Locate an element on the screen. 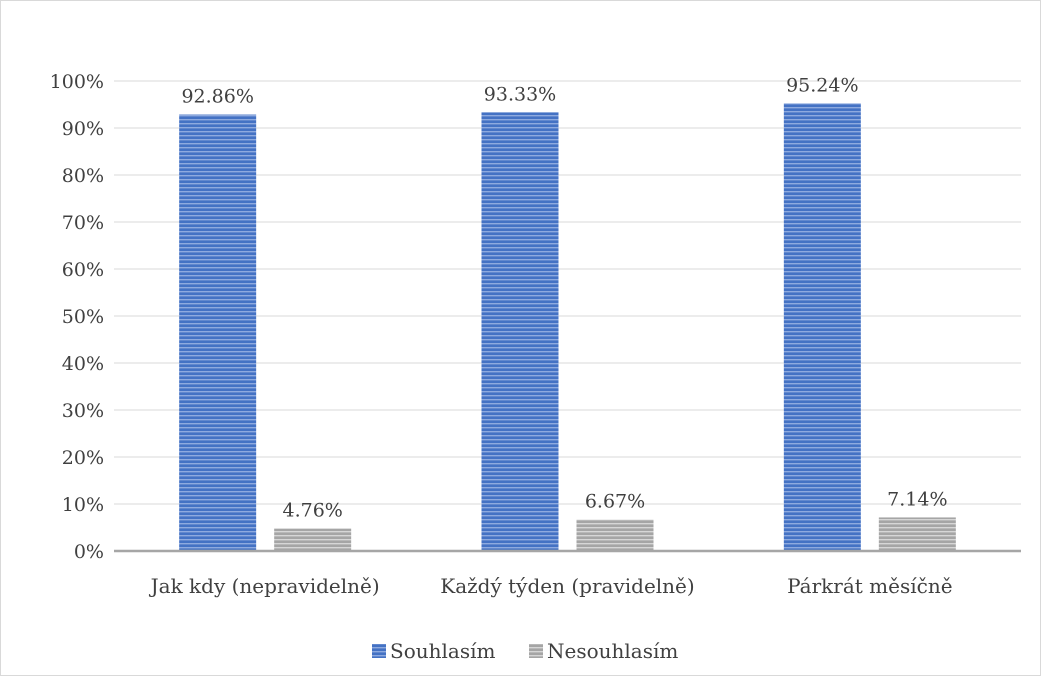 This screenshot has height=677, width=1041. y-axis: 0% 10% 20% 30% 40% 50% 60% 70% 80% 90% 100% is located at coordinates (77, 317).